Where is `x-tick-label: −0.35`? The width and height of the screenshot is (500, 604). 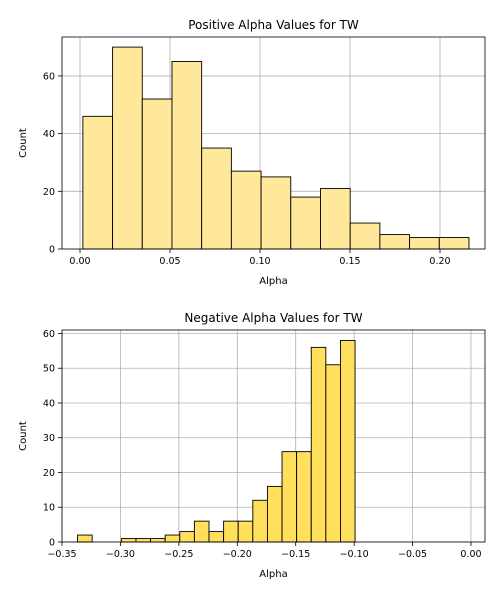 x-tick-label: −0.35 is located at coordinates (61, 554).